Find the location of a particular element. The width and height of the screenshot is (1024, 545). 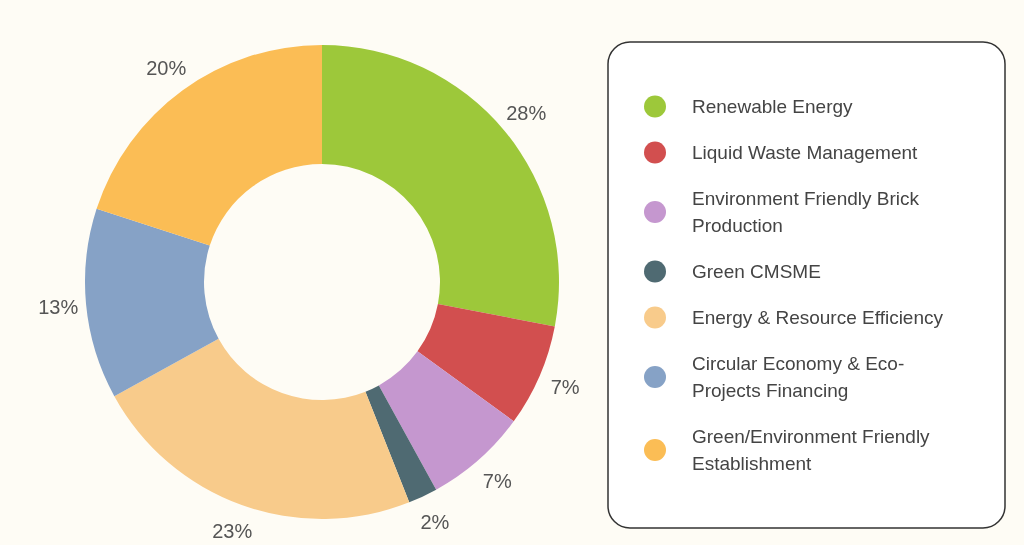

data-label: 13% is located at coordinates (58, 306).